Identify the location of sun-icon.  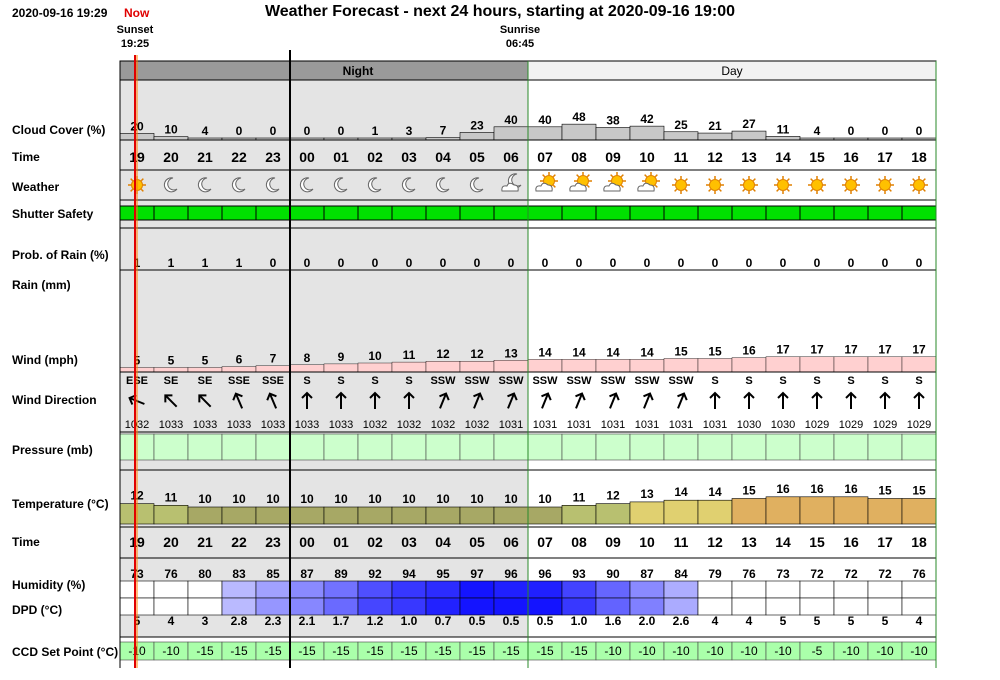
(783, 185).